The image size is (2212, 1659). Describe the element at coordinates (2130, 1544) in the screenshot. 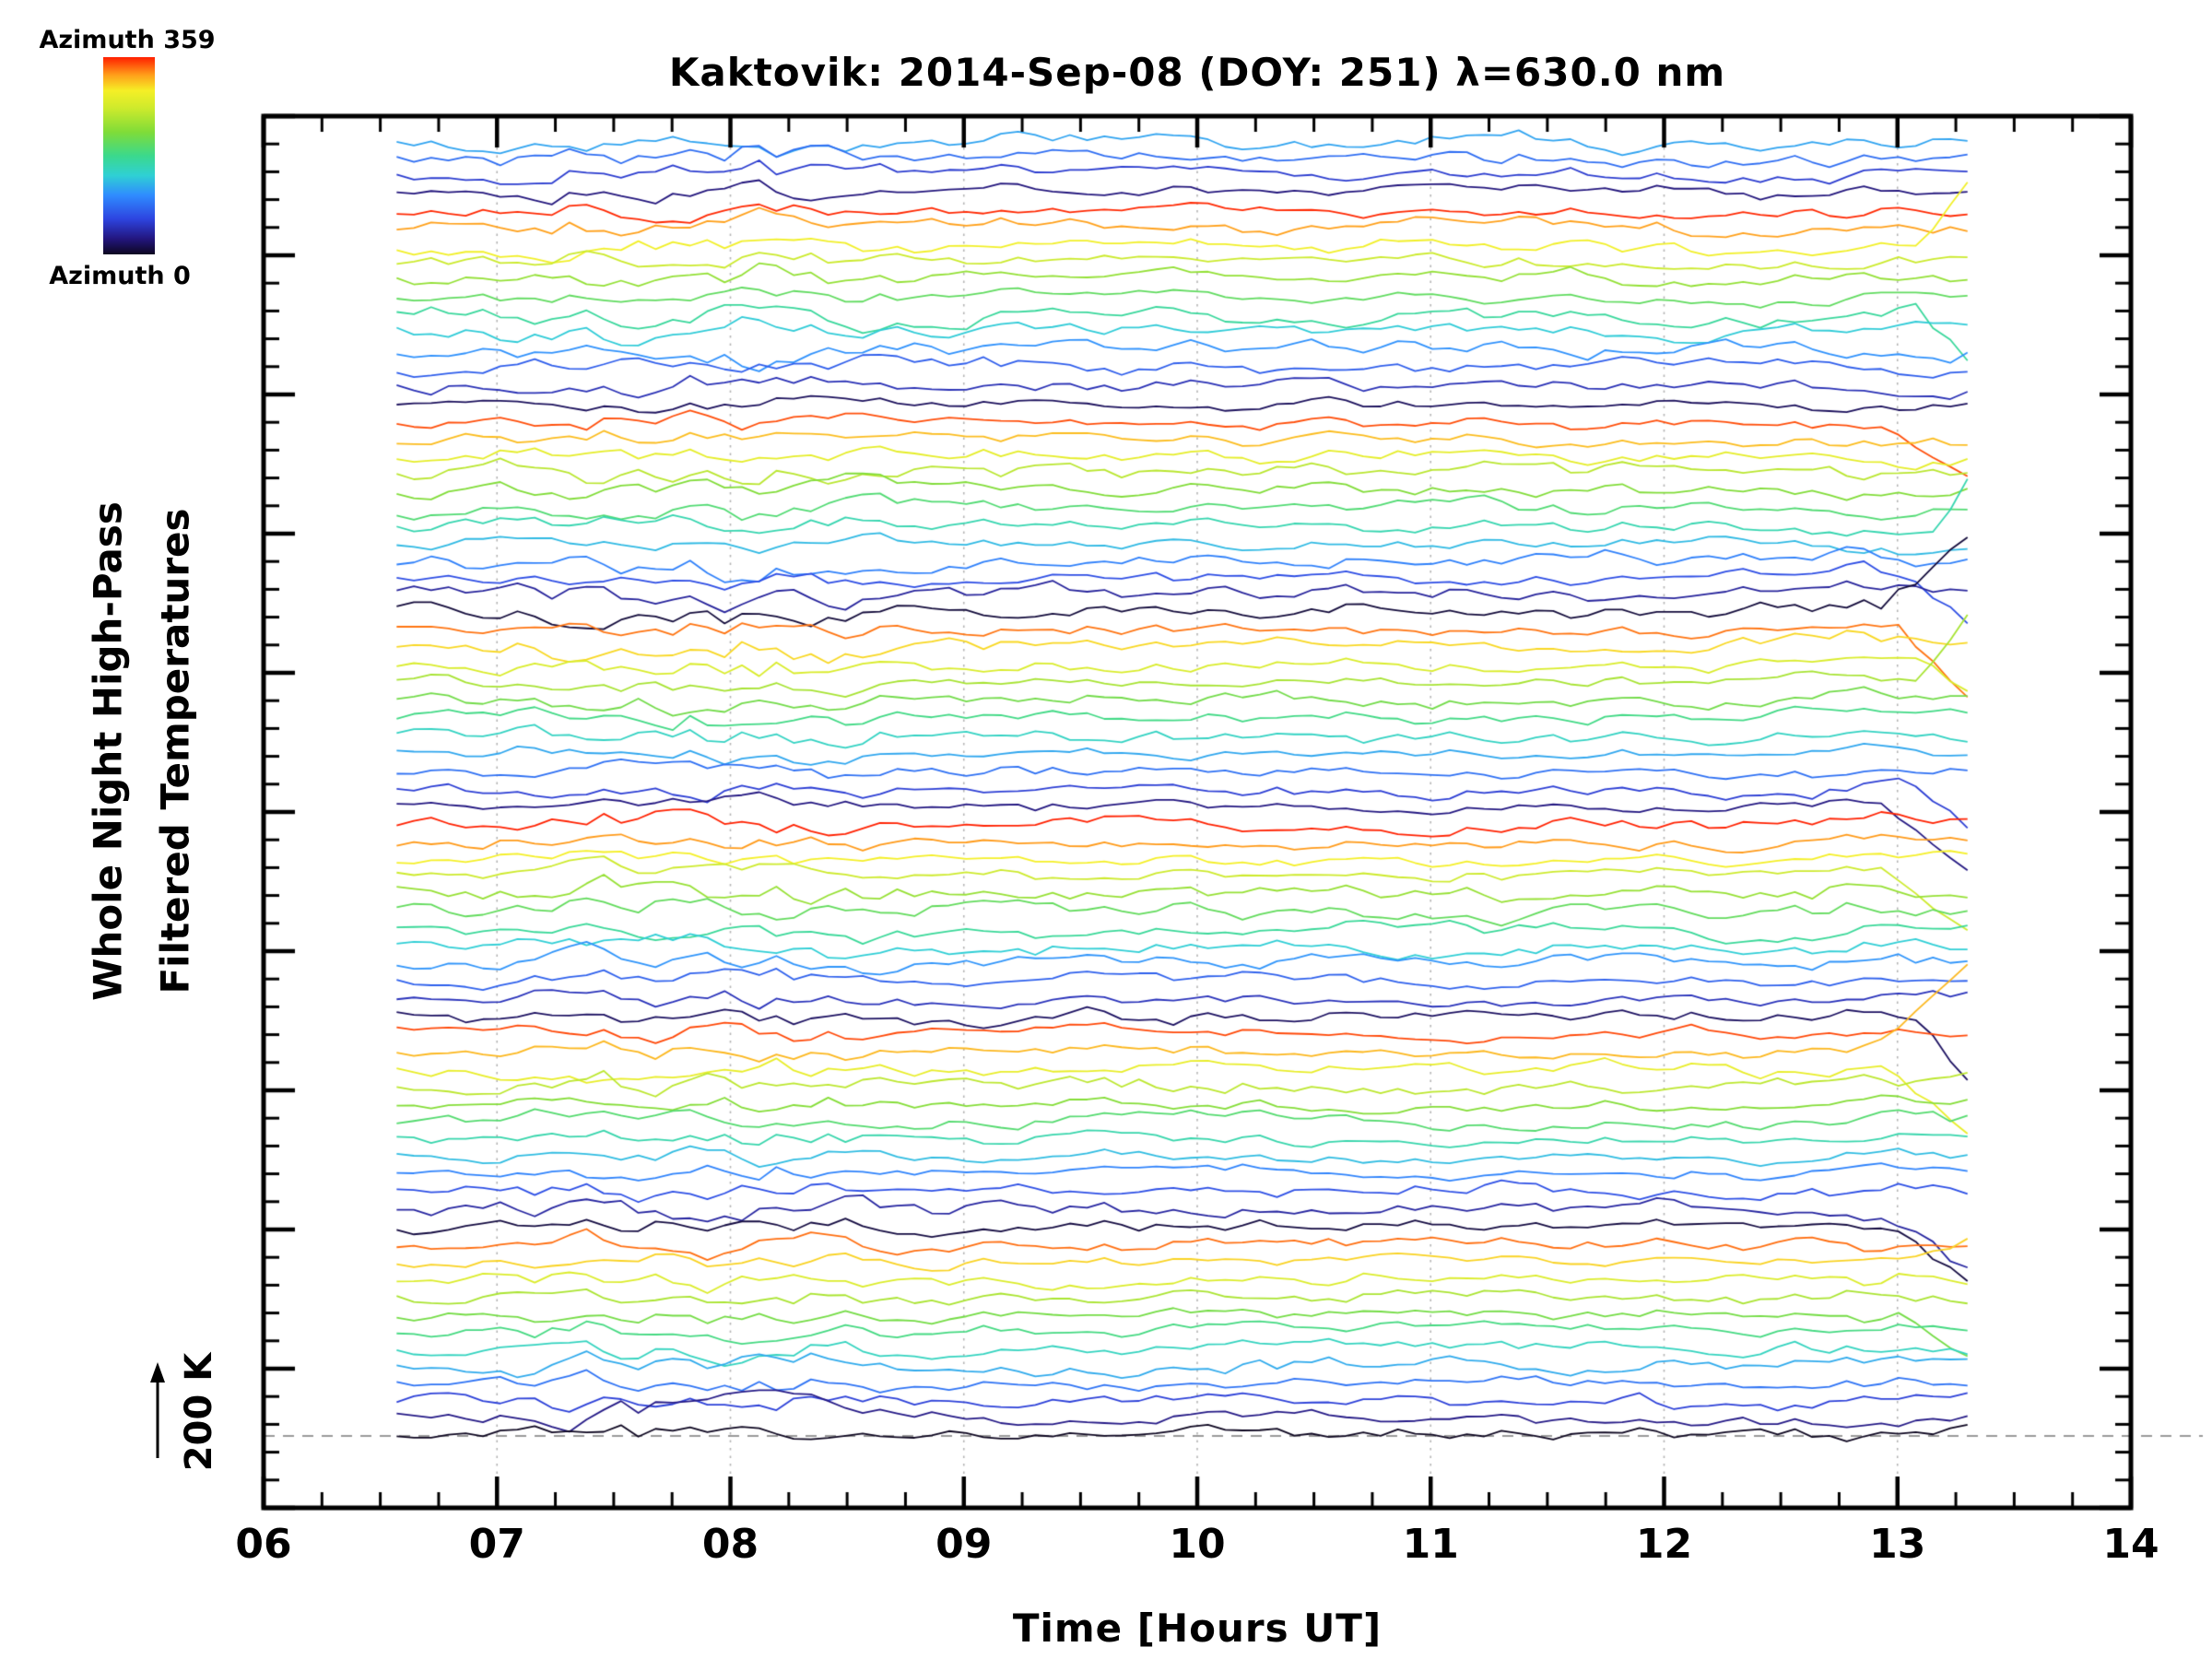

I see `x-tick-label-14: 14` at that location.